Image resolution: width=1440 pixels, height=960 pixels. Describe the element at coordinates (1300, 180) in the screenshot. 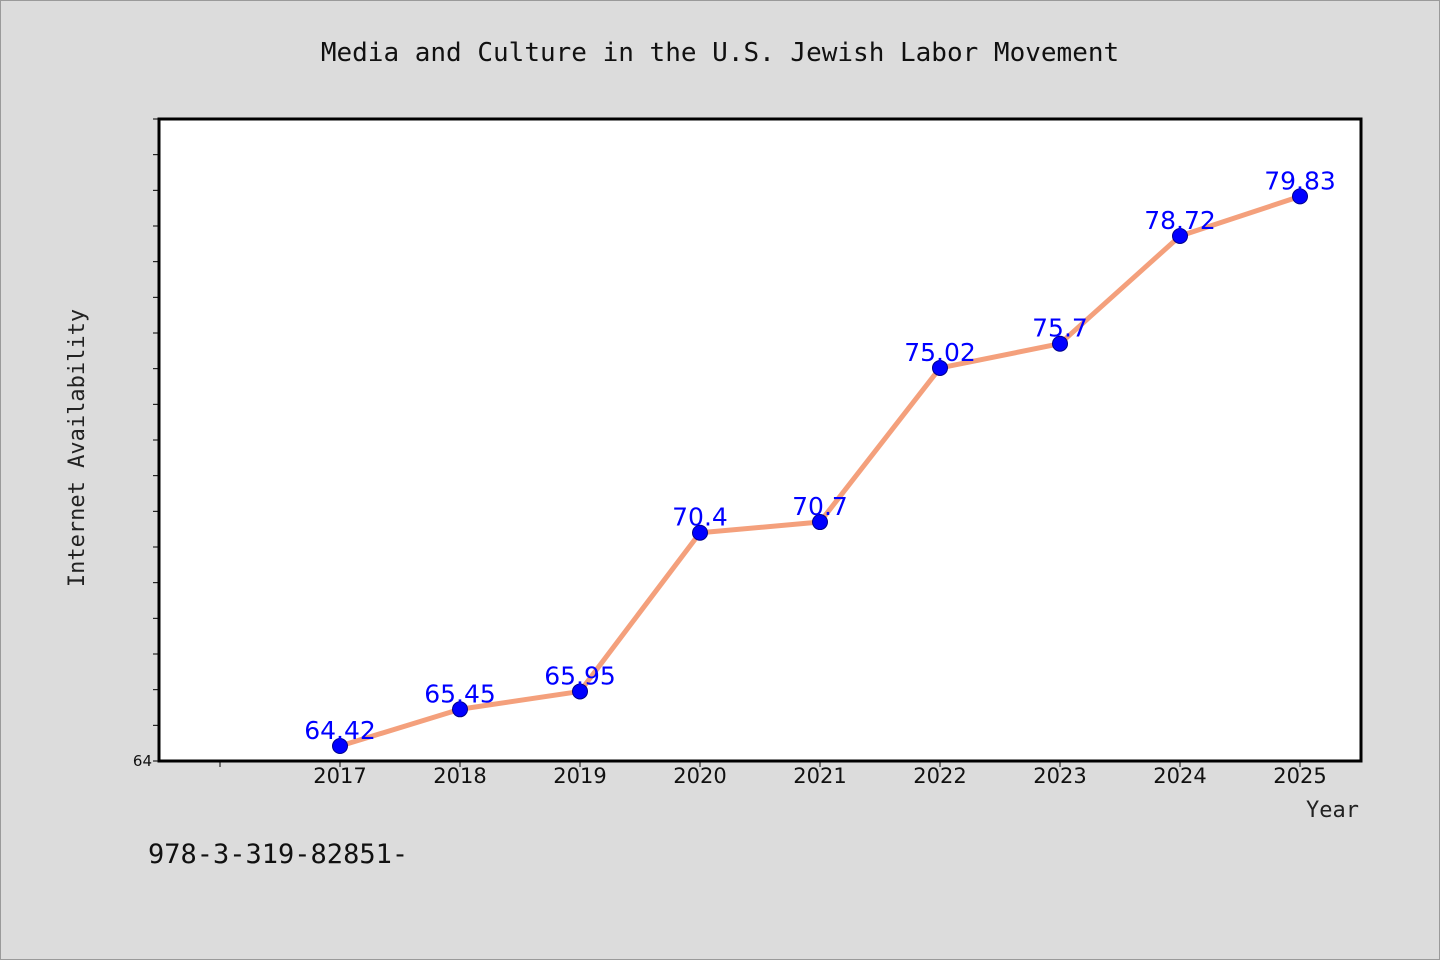

I see `data-label: 79.83` at that location.